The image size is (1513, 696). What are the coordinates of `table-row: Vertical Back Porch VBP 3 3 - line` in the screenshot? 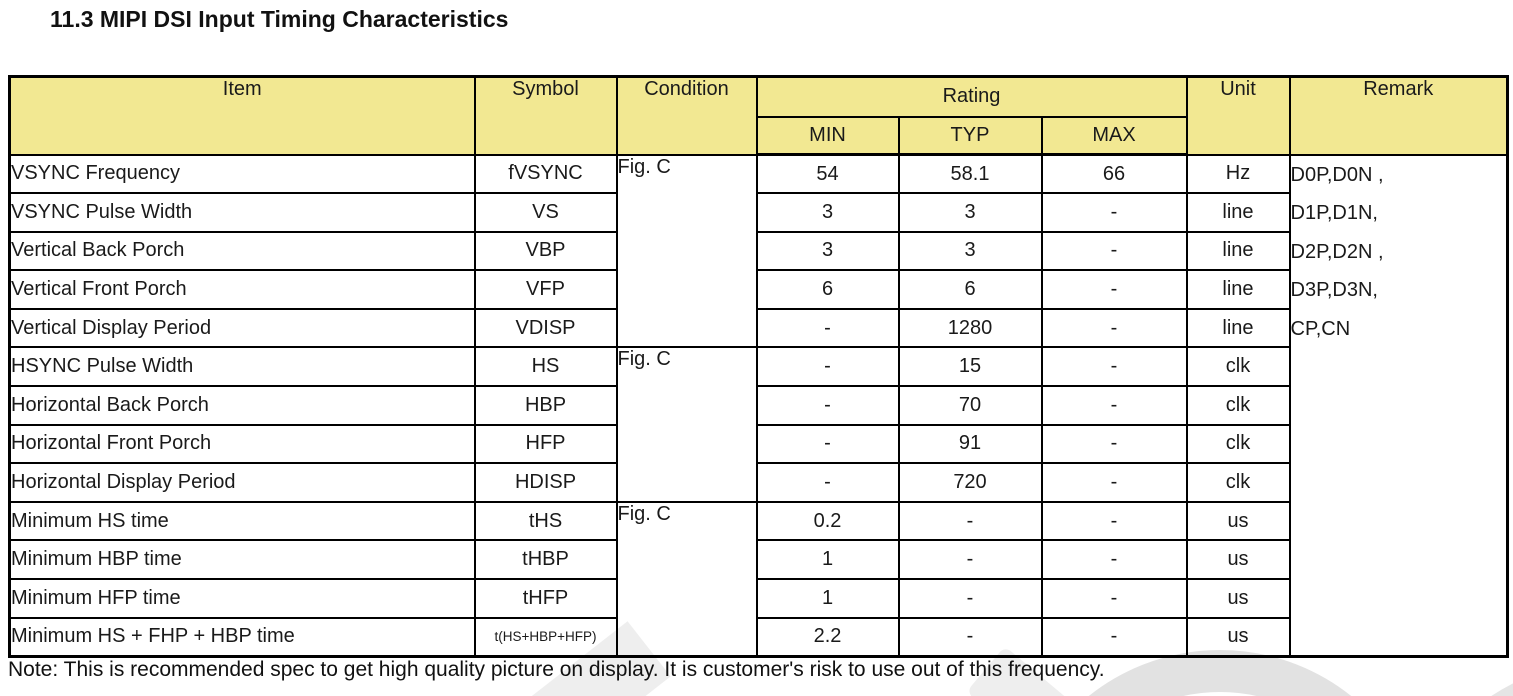 It's located at (758, 251).